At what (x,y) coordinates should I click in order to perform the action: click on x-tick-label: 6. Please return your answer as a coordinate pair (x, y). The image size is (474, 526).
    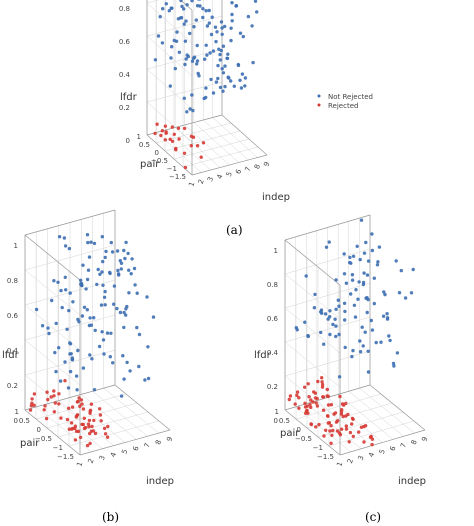
    Looking at the image, I should click on (392, 448).